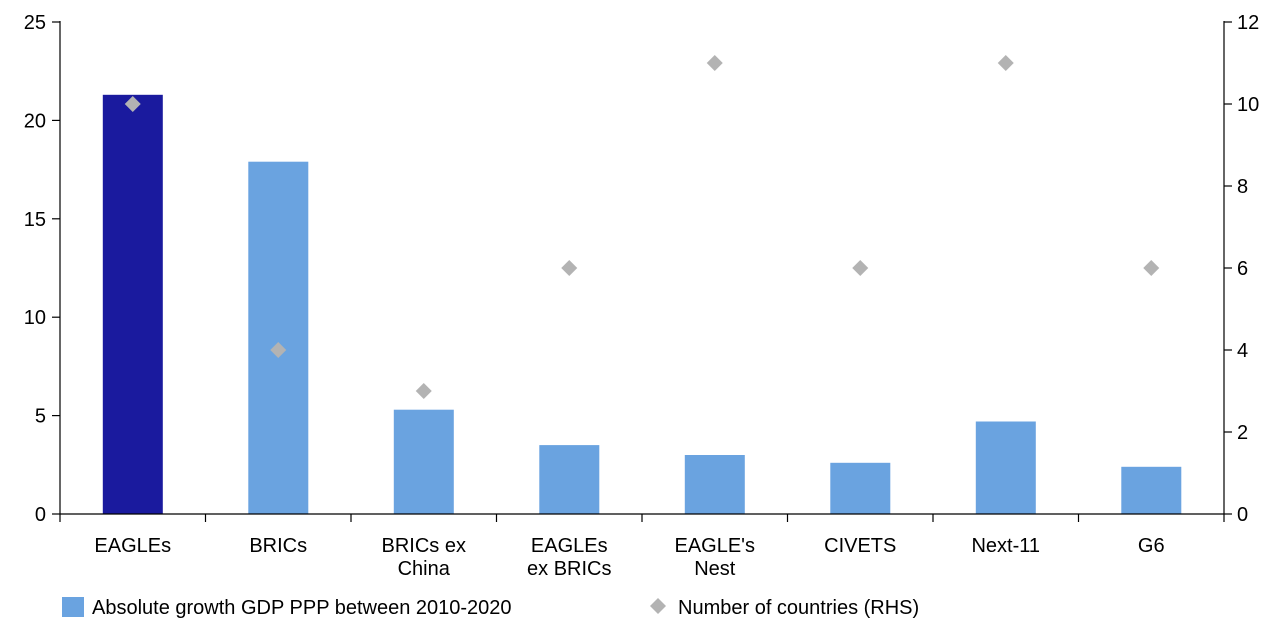 This screenshot has width=1272, height=625. Describe the element at coordinates (569, 569) in the screenshot. I see `category-label-3-line-1: ex BRICs` at that location.